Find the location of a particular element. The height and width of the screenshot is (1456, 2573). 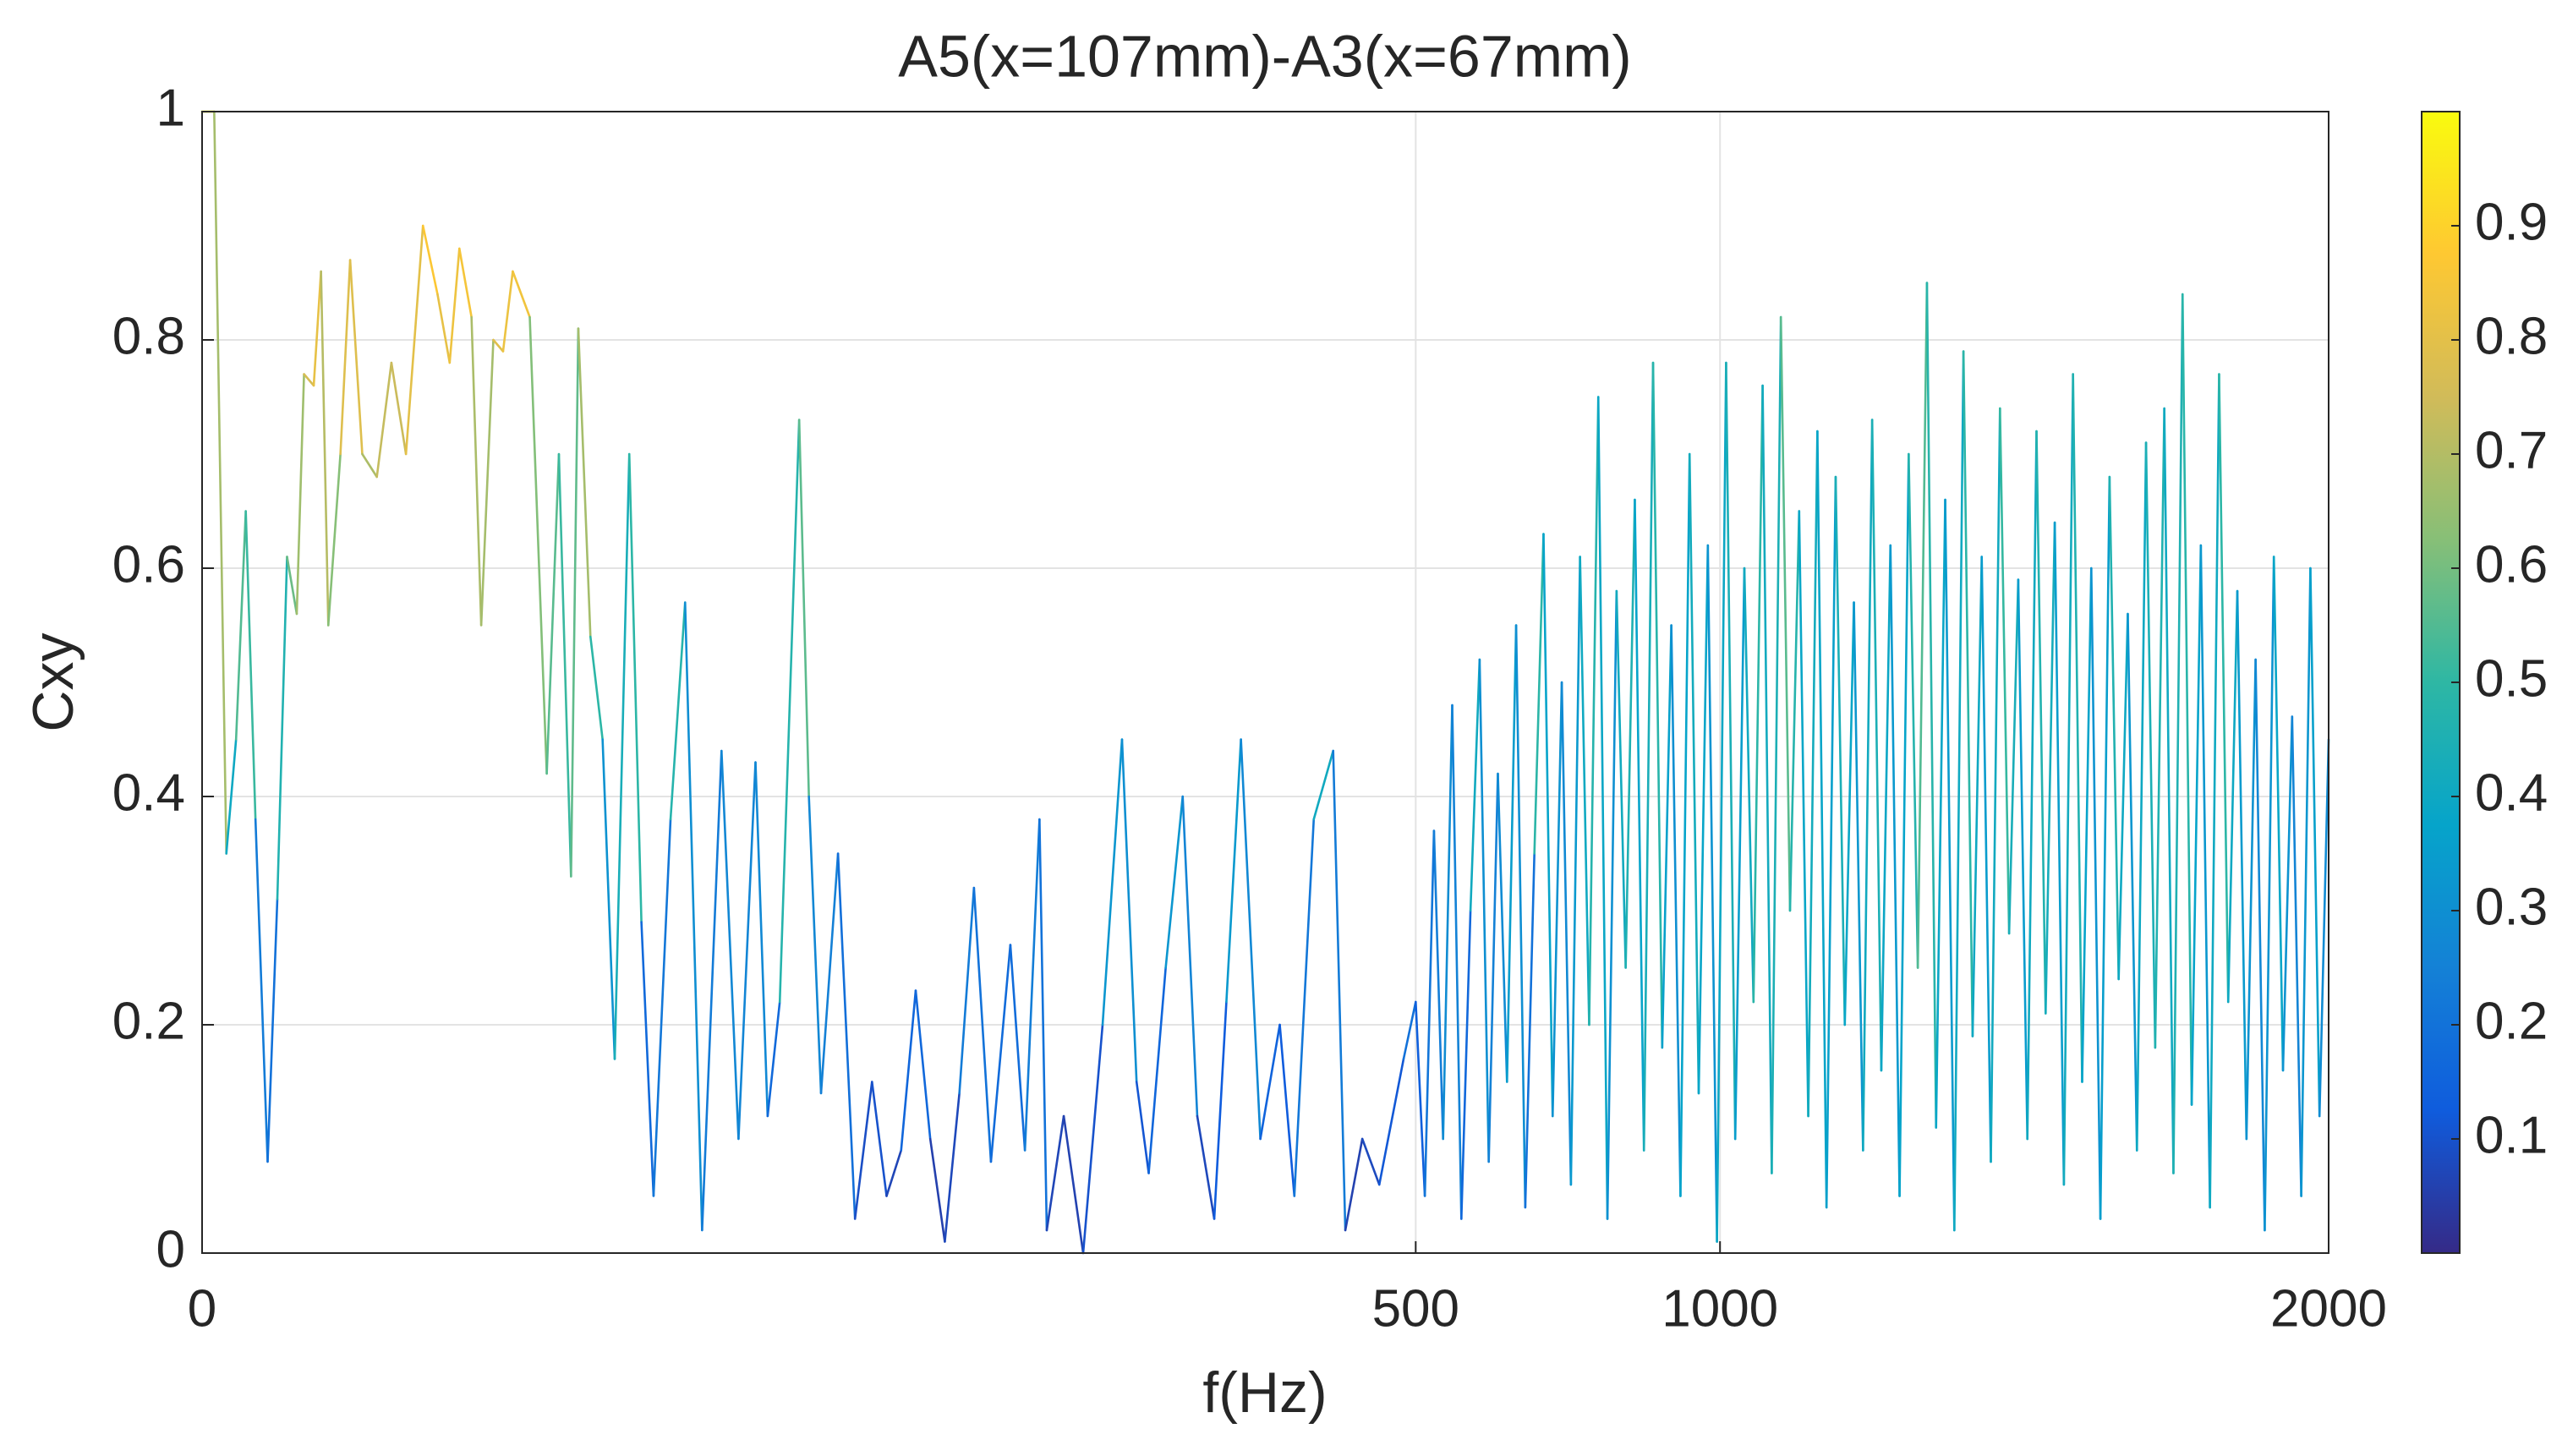

colorbar-tick-label: 0.2 is located at coordinates (2511, 1021).